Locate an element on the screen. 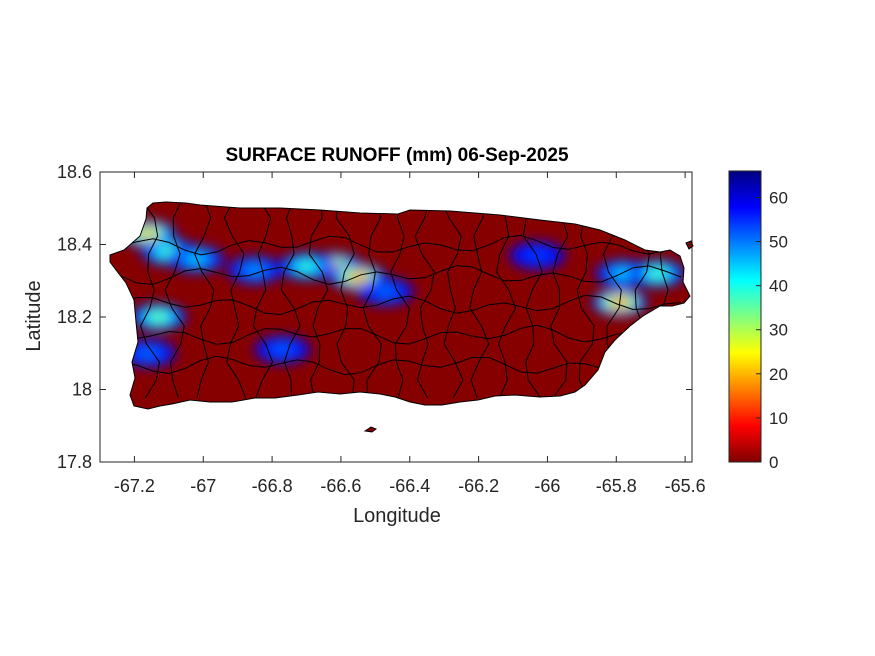 Image resolution: width=875 pixels, height=656 pixels. y-axis-label: Latitude is located at coordinates (34, 315).